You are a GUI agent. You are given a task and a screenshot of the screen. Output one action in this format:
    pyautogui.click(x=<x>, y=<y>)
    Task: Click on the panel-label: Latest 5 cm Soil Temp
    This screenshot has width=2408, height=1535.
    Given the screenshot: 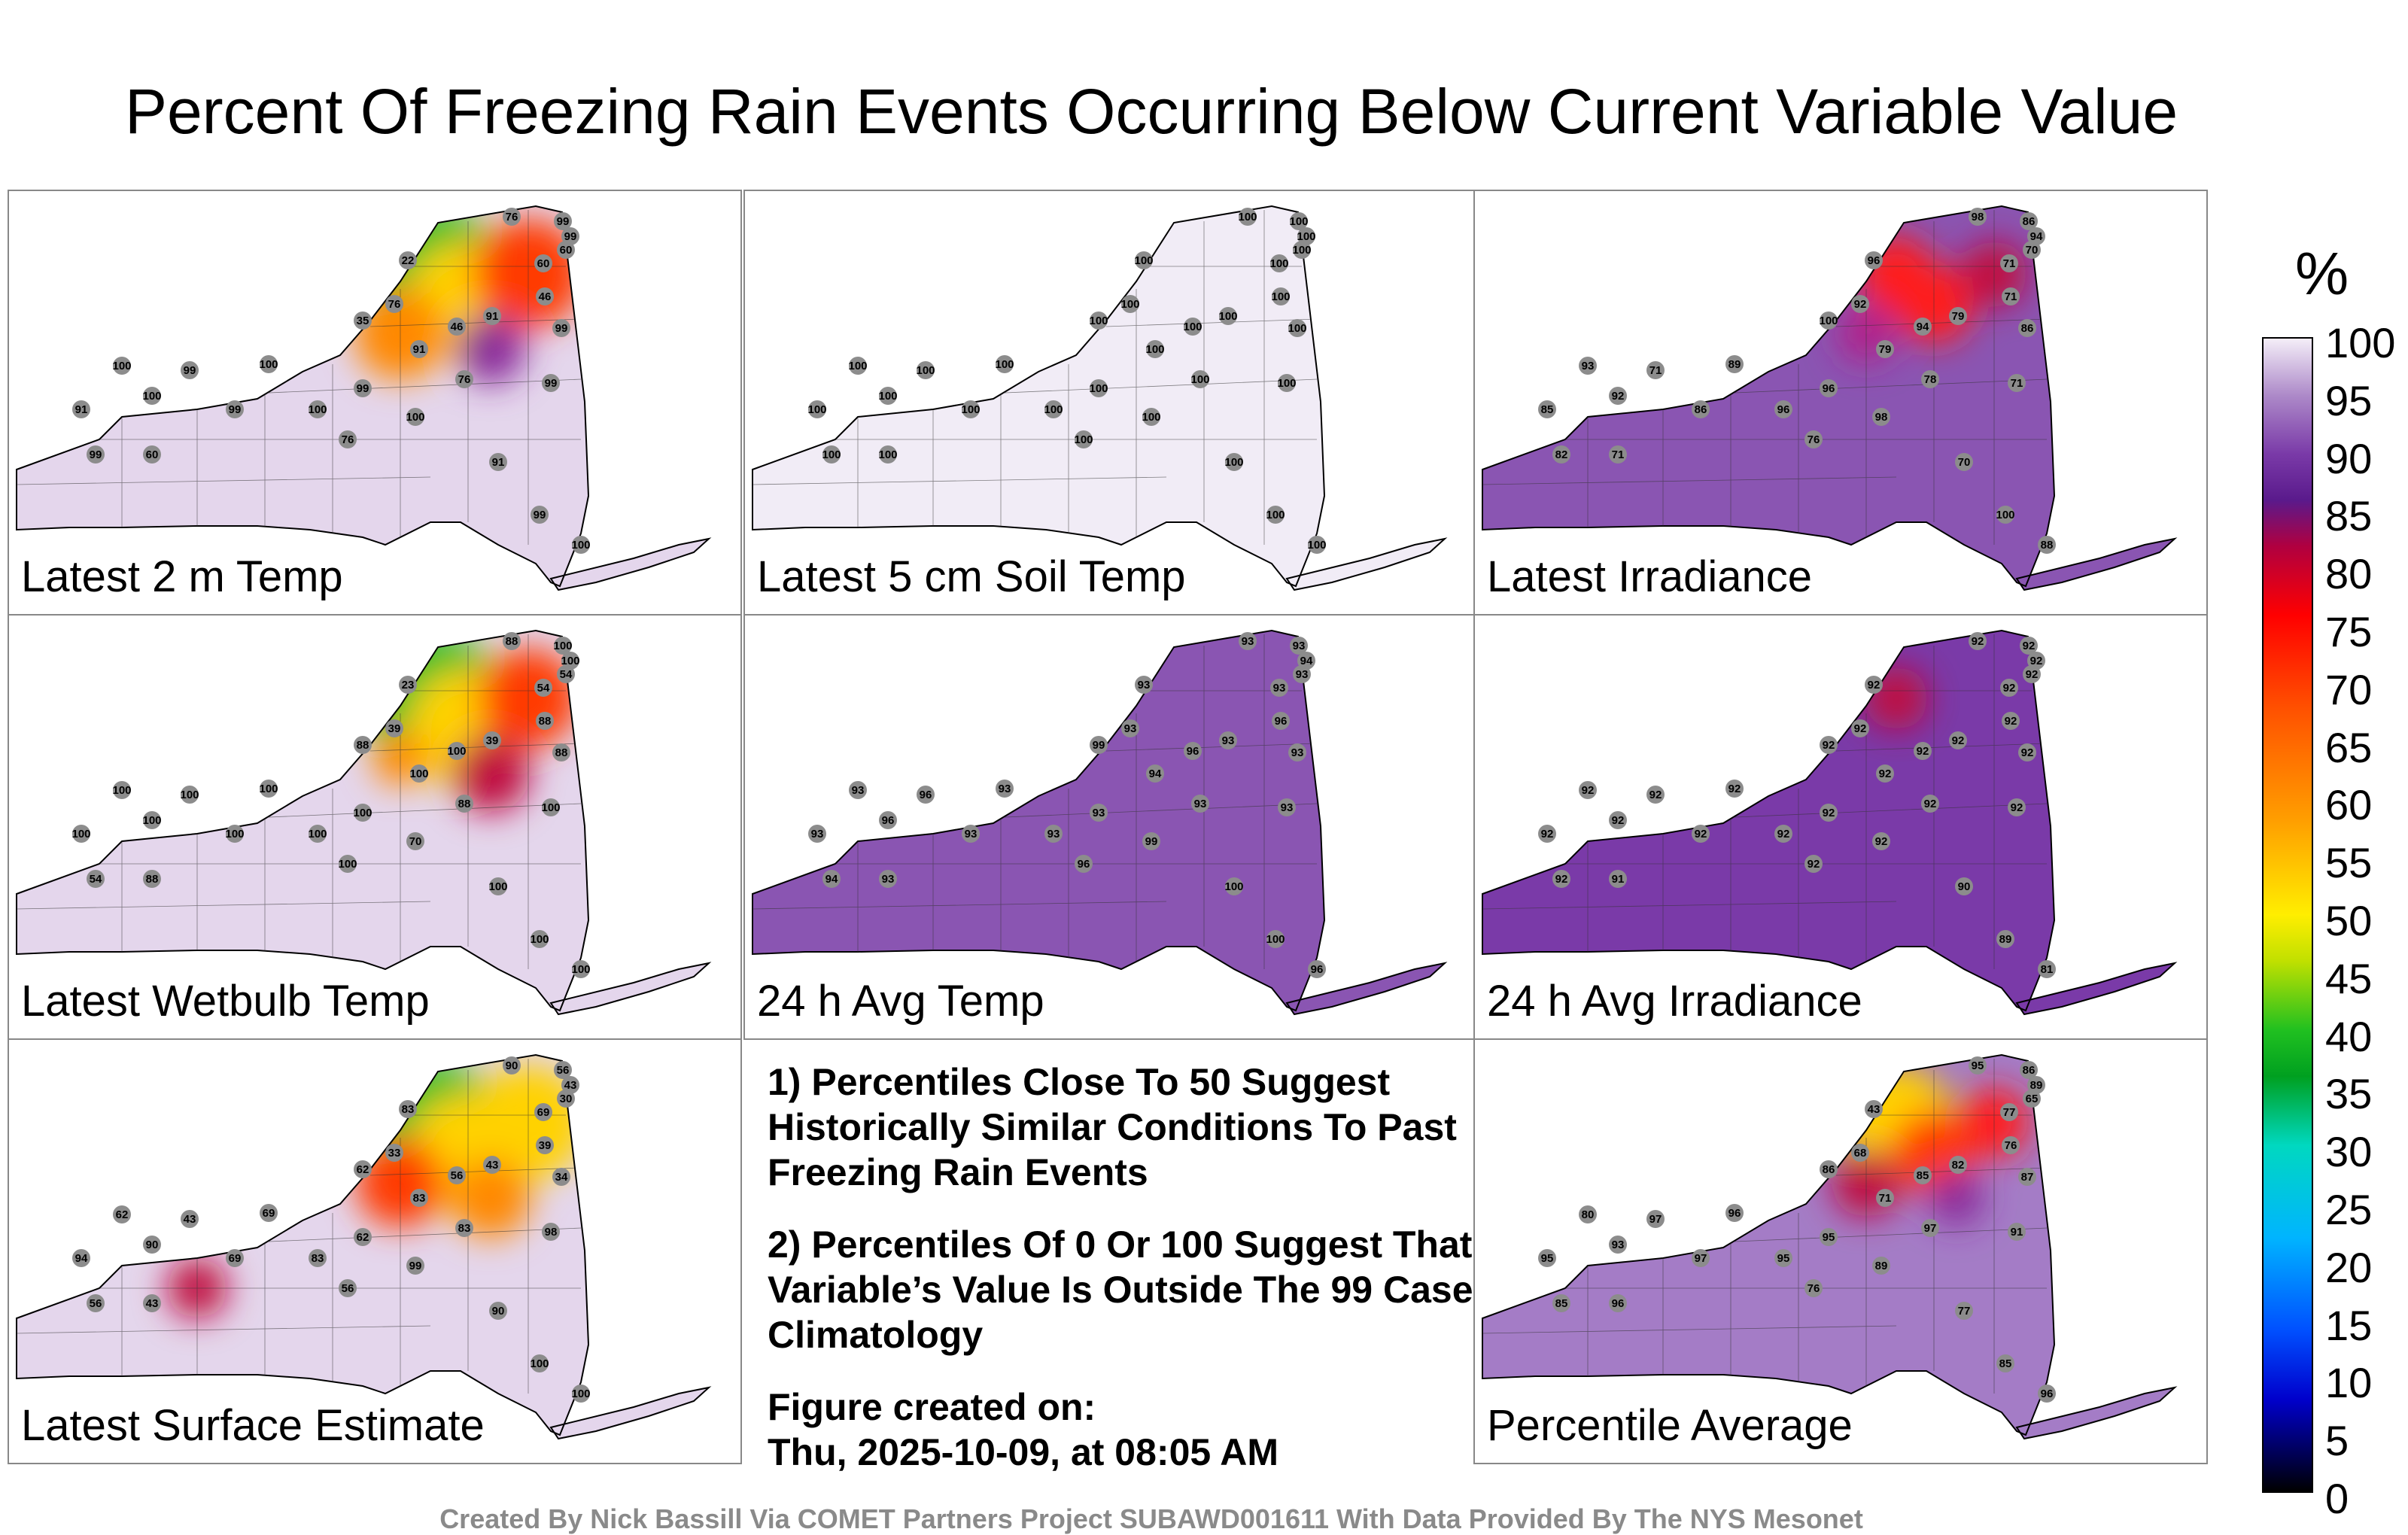 What is the action you would take?
    pyautogui.click(x=971, y=576)
    